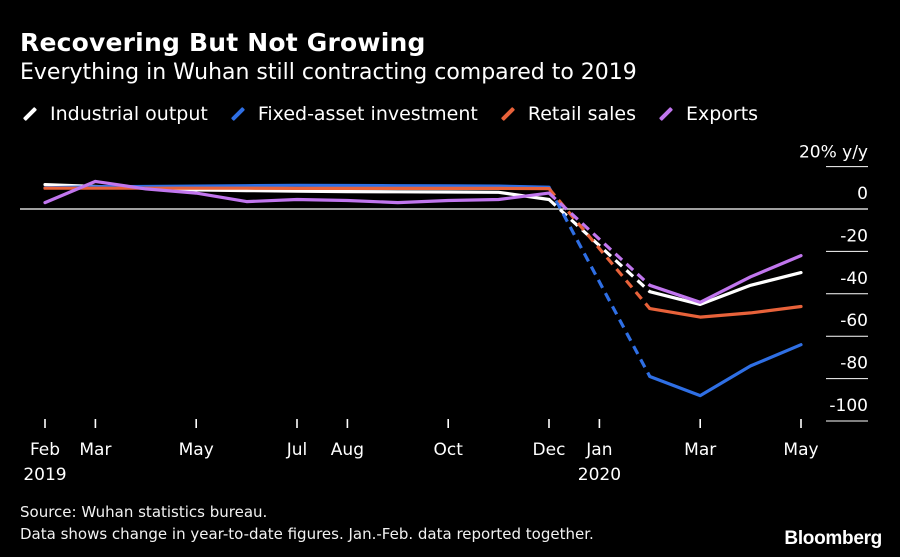 Image resolution: width=900 pixels, height=557 pixels. Describe the element at coordinates (854, 321) in the screenshot. I see `y-tick-label: -60` at that location.